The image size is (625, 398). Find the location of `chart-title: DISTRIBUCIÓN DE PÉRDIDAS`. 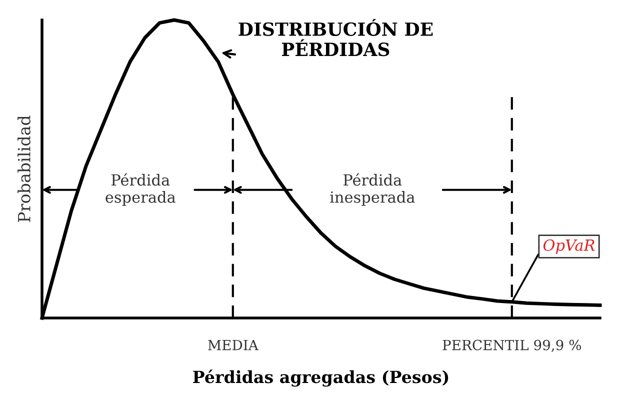

chart-title: DISTRIBUCIÓN DE PÉRDIDAS is located at coordinates (335, 37).